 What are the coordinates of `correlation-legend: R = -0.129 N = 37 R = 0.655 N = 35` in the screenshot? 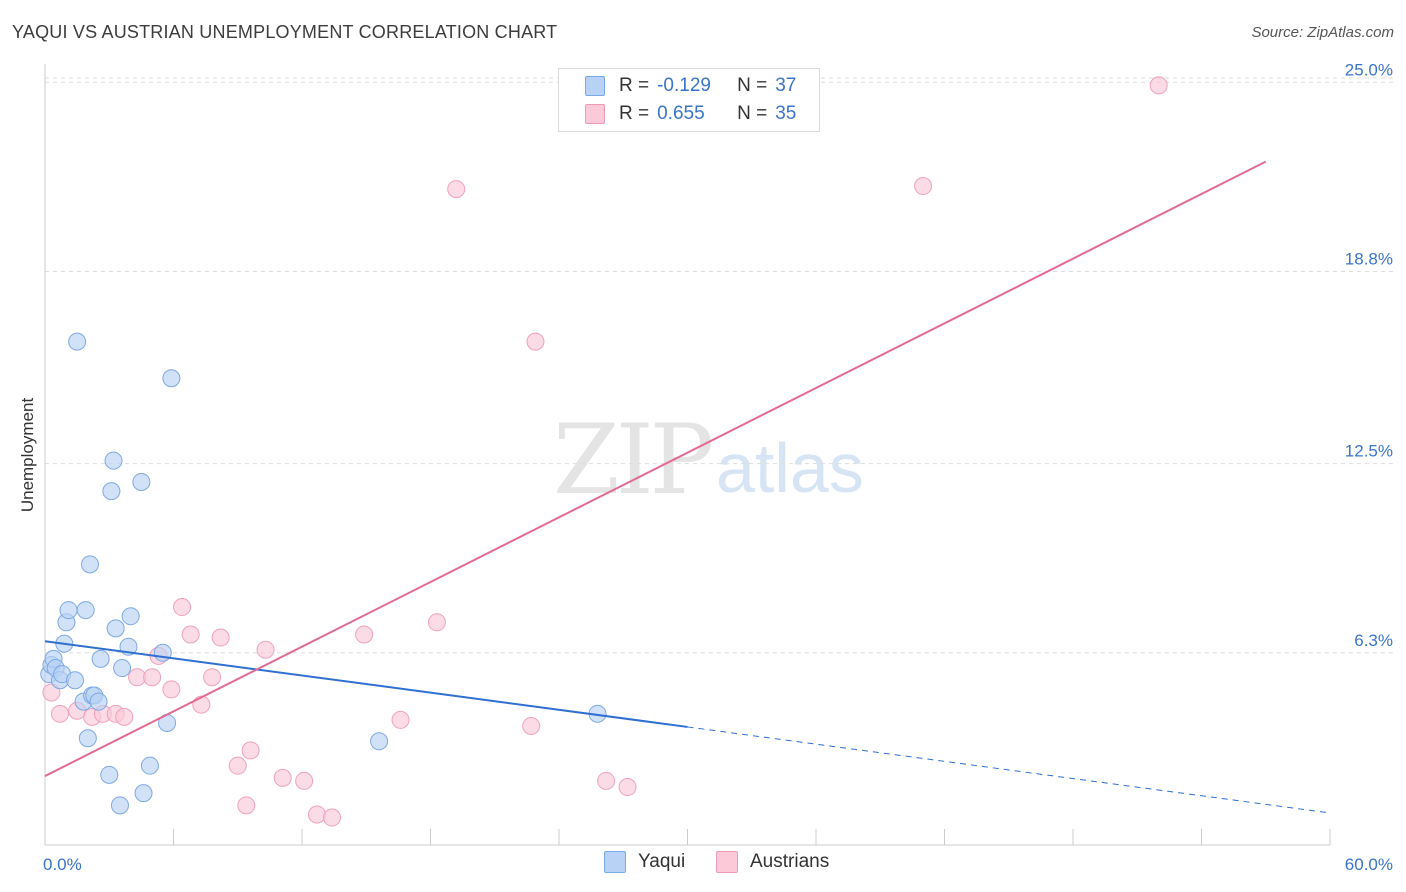 It's located at (689, 100).